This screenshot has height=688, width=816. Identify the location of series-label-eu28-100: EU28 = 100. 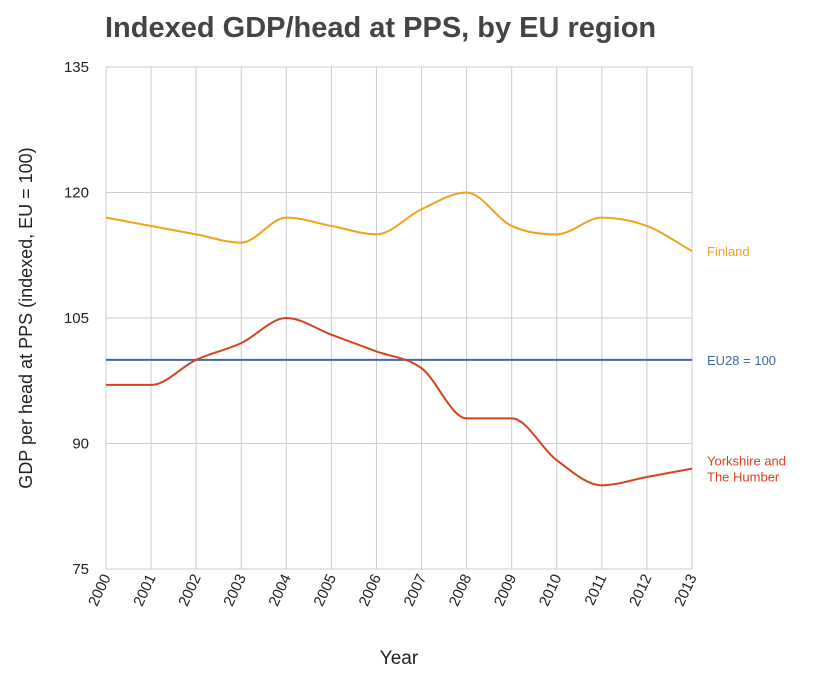
(741, 360).